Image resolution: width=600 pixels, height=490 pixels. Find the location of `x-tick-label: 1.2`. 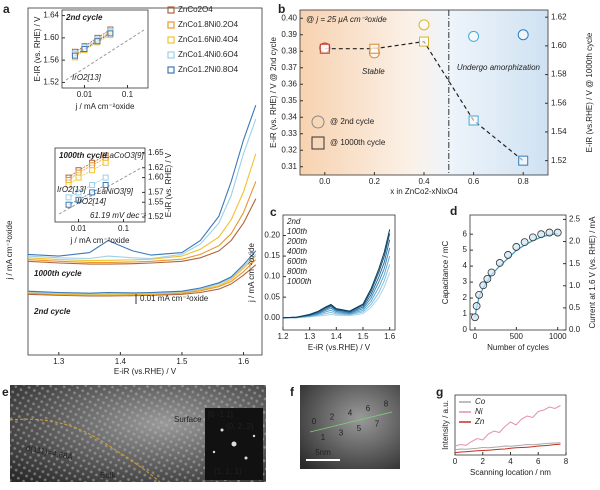

x-tick-label: 1.2 is located at coordinates (283, 336).